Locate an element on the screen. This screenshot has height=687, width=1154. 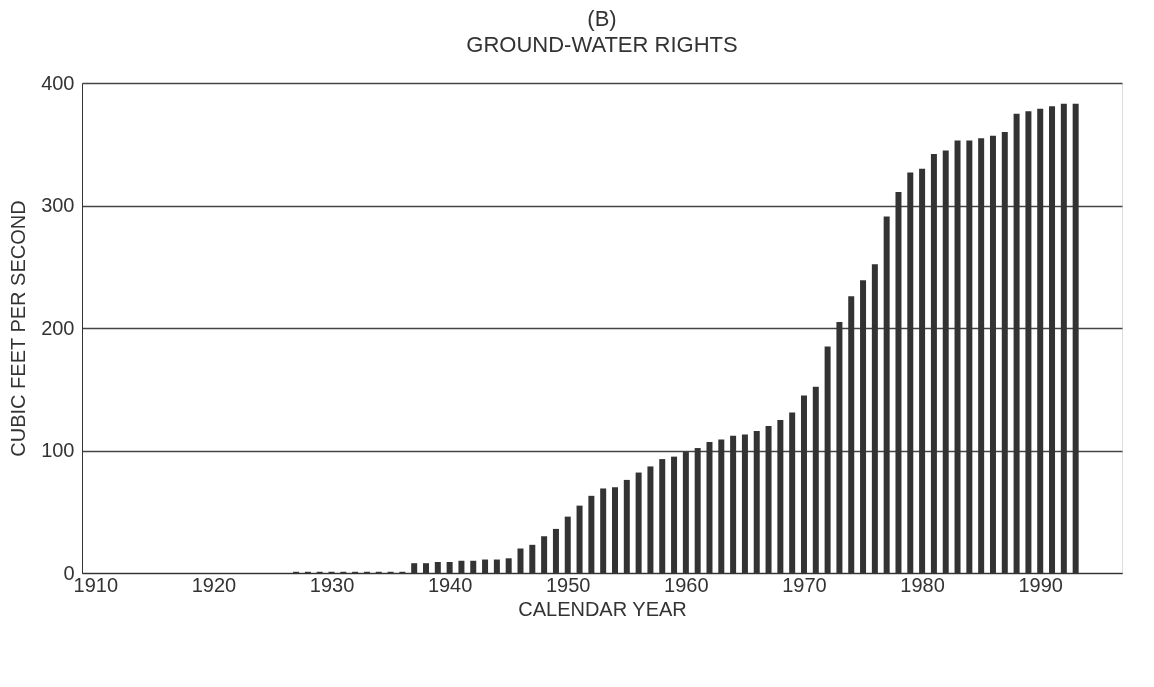
y-tick-label: 400 is located at coordinates (58, 82).